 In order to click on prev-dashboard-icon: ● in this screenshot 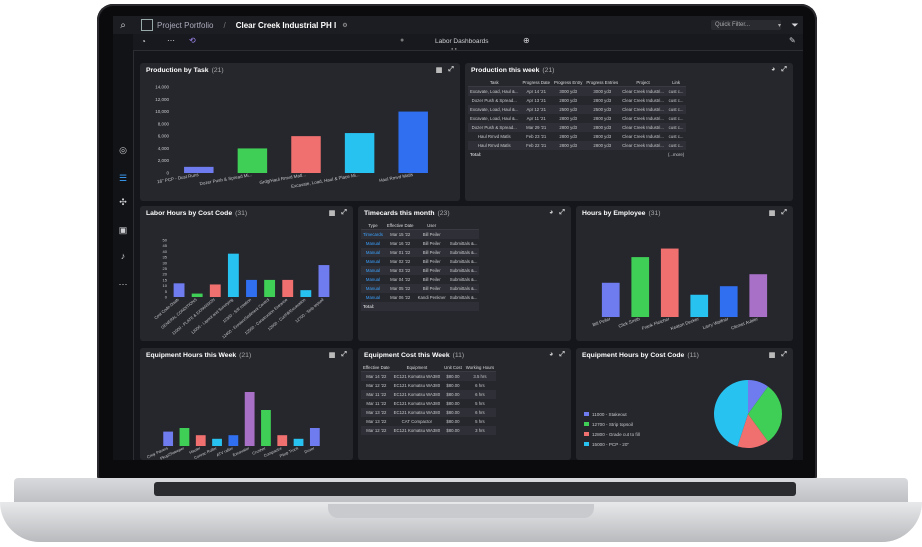, I will do `click(402, 40)`.